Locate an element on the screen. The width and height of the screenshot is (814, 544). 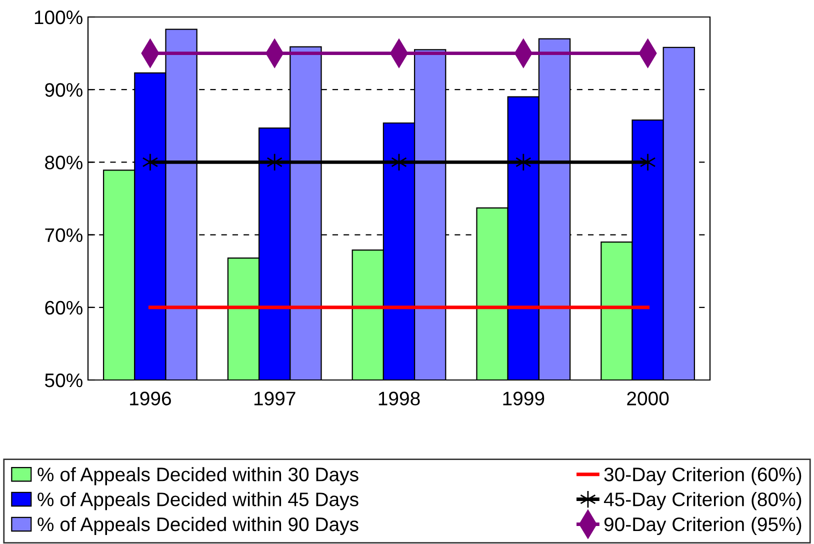
legend-label: 45-Day Criterion (80%) is located at coordinates (703, 501).